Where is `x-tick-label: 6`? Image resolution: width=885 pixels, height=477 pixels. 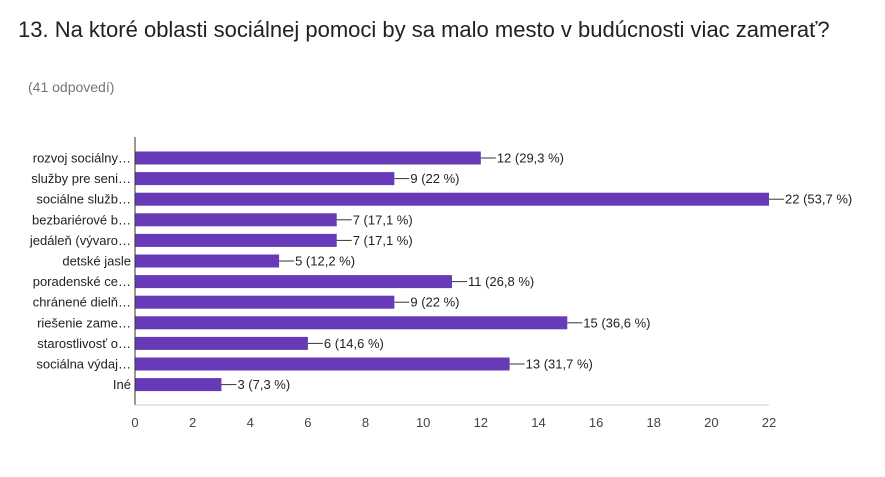 x-tick-label: 6 is located at coordinates (307, 422).